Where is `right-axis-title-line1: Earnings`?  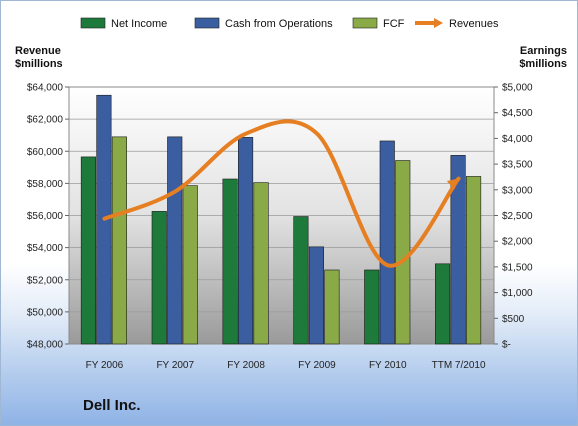
right-axis-title-line1: Earnings is located at coordinates (543, 51).